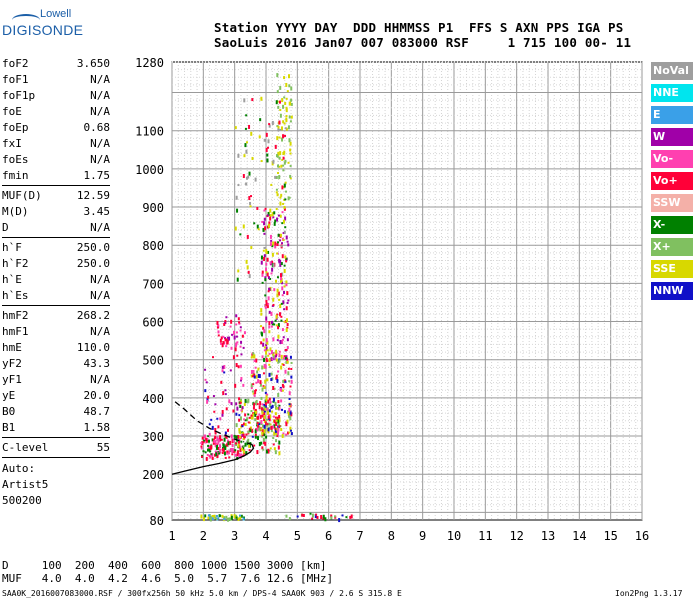 The height and width of the screenshot is (600, 700). Describe the element at coordinates (56, 212) in the screenshot. I see `param-row: M(D) 3.45` at that location.